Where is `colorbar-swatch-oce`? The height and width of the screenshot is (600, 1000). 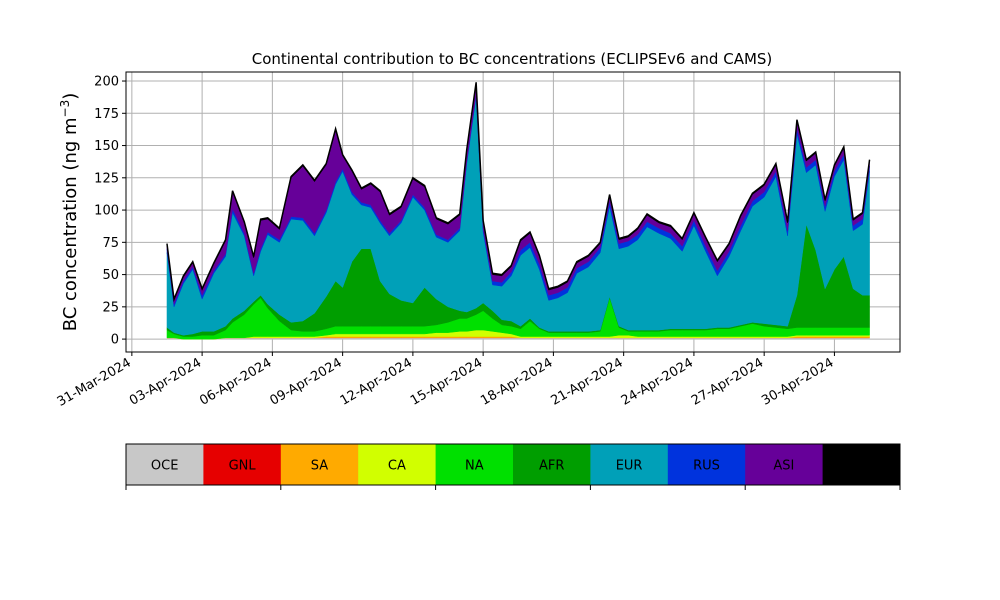
colorbar-swatch-oce is located at coordinates (165, 464).